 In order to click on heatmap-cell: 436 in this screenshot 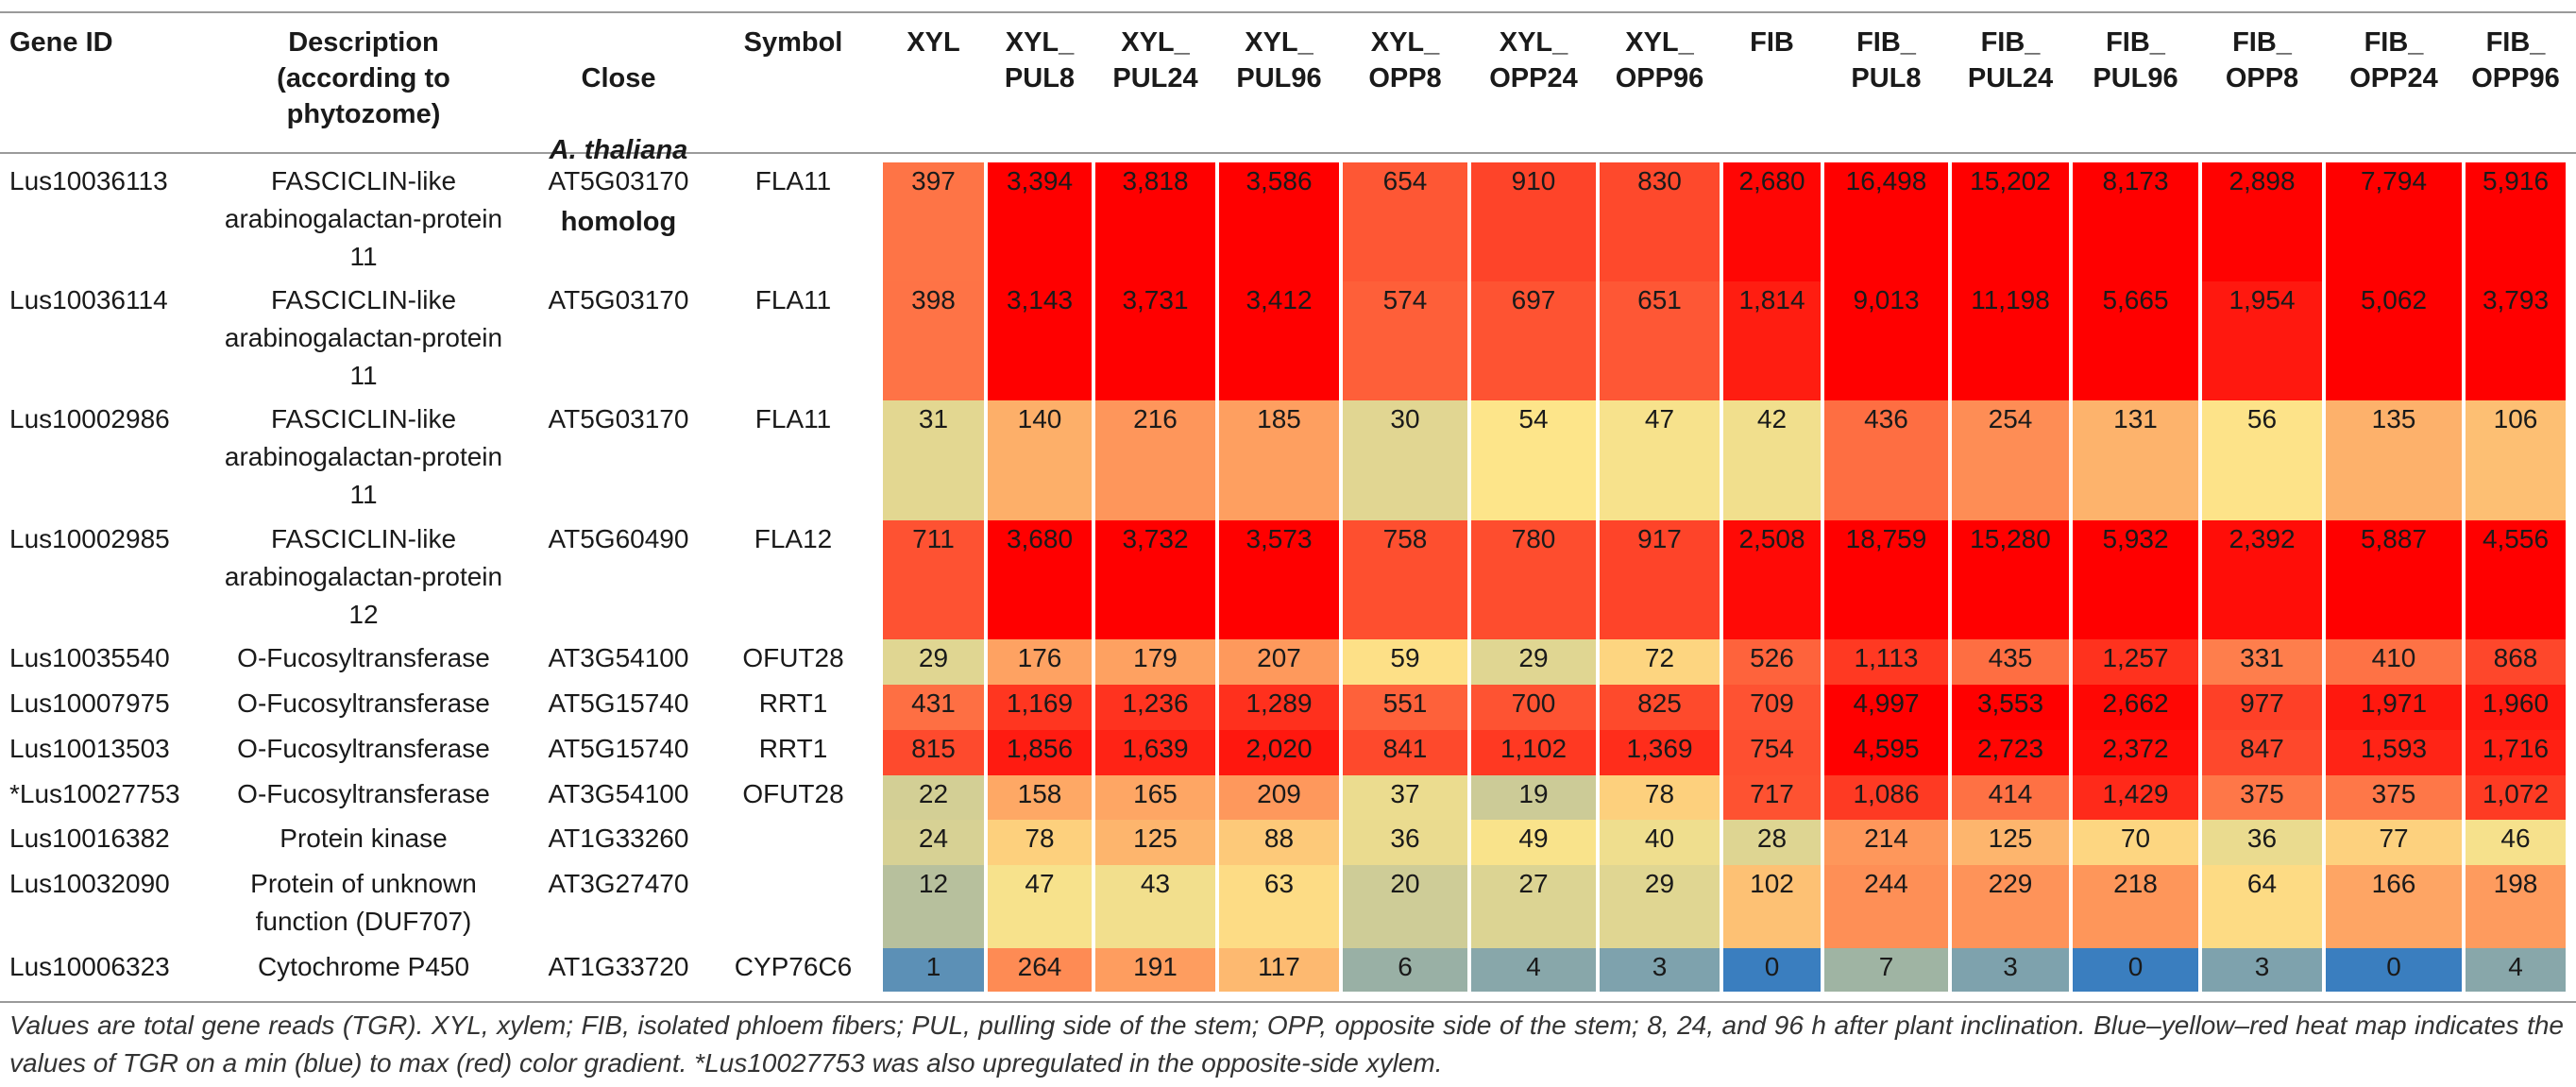, I will do `click(1886, 460)`.